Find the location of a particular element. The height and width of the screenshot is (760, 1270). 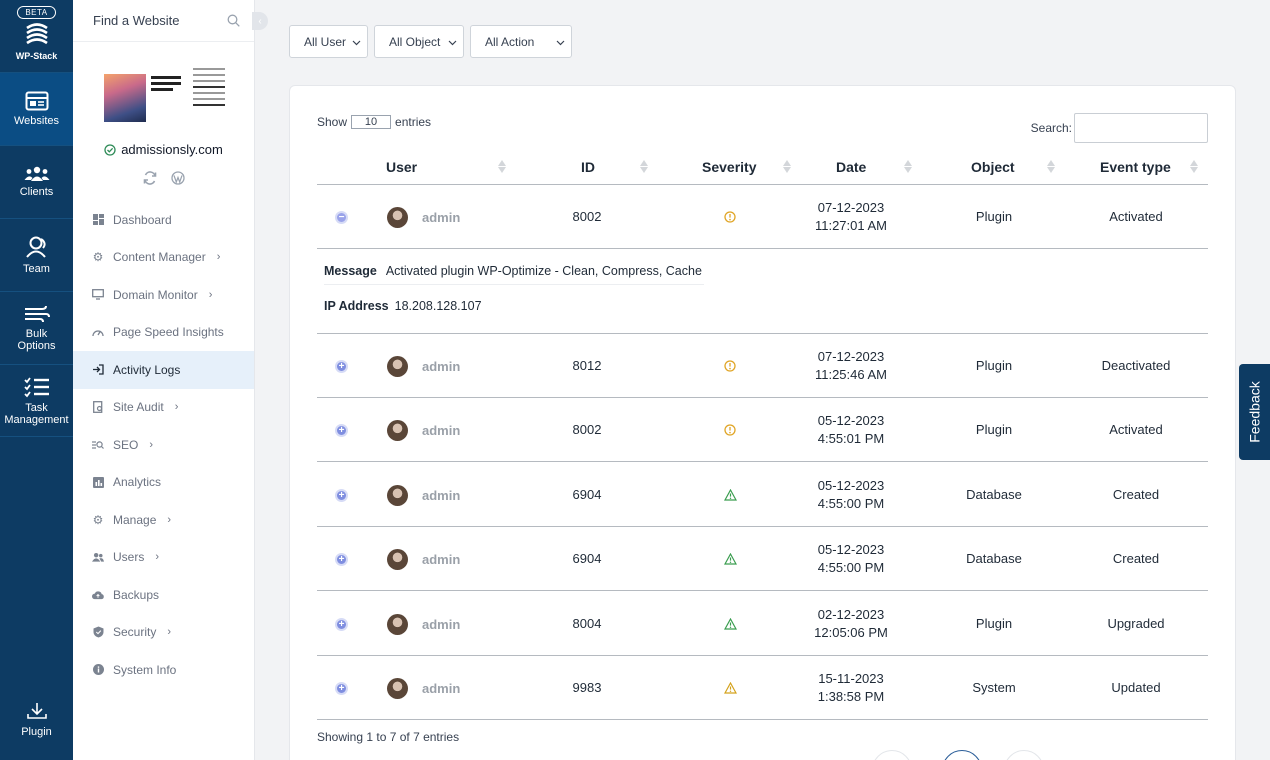

refresh-icon is located at coordinates (150, 178).